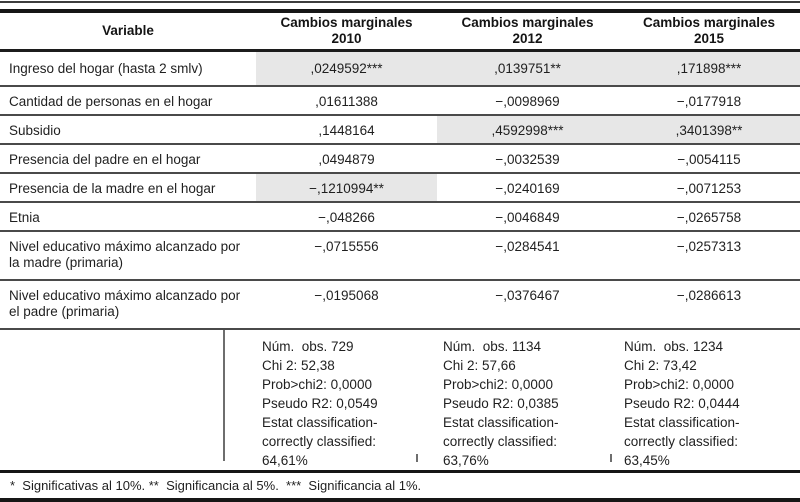 Image resolution: width=800 pixels, height=502 pixels. What do you see at coordinates (527, 187) in the screenshot?
I see `value-cell: −,0240169` at bounding box center [527, 187].